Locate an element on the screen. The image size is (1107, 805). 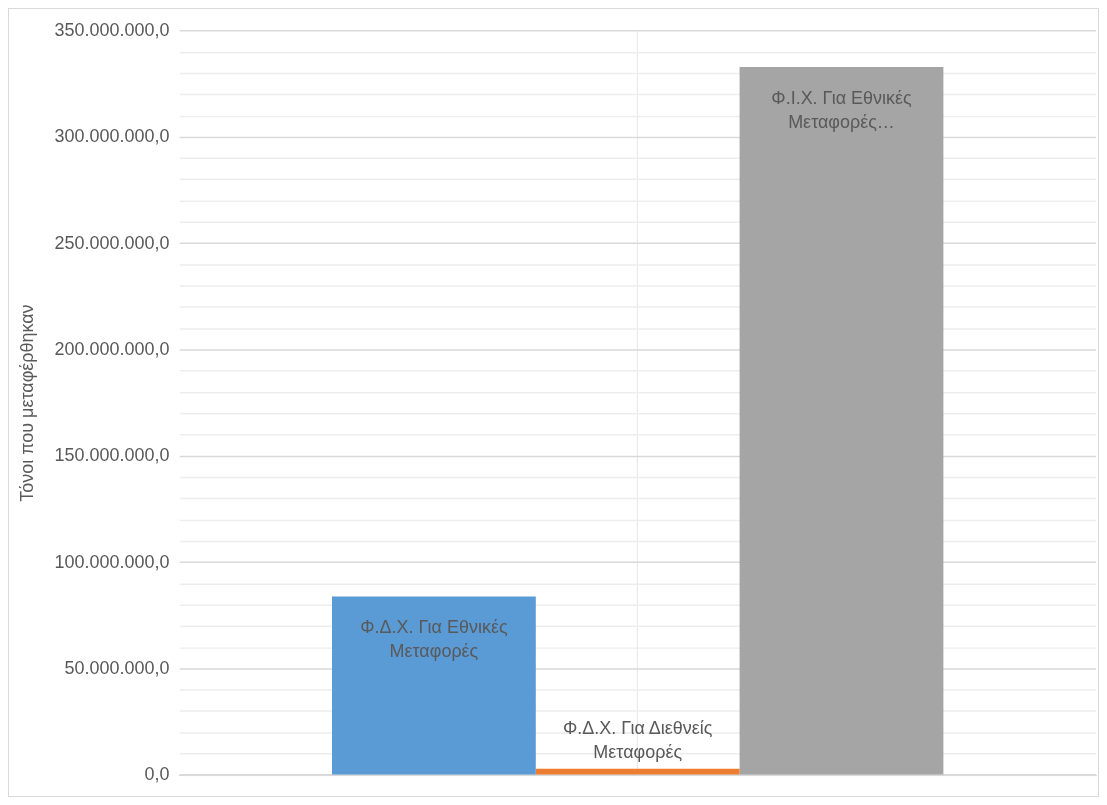
y-tick-label: 50.000.000,0 is located at coordinates (117, 667).